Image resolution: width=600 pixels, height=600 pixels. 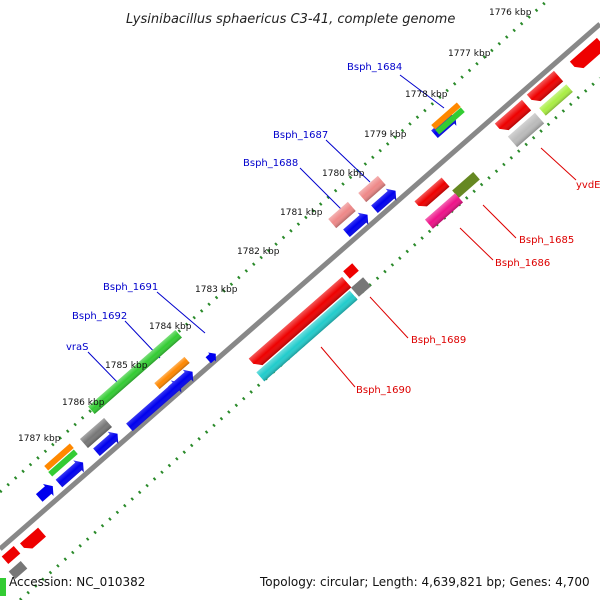 I want to click on gene-label-bsph-1684: Bsph_1684, so click(x=374, y=67).